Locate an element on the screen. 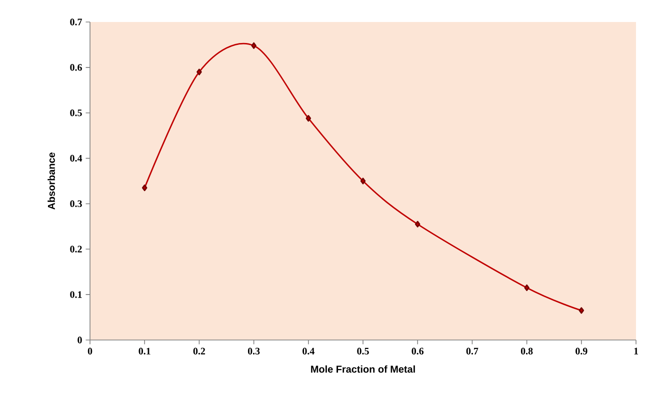  x-tick-label: 0.8 is located at coordinates (526, 351).